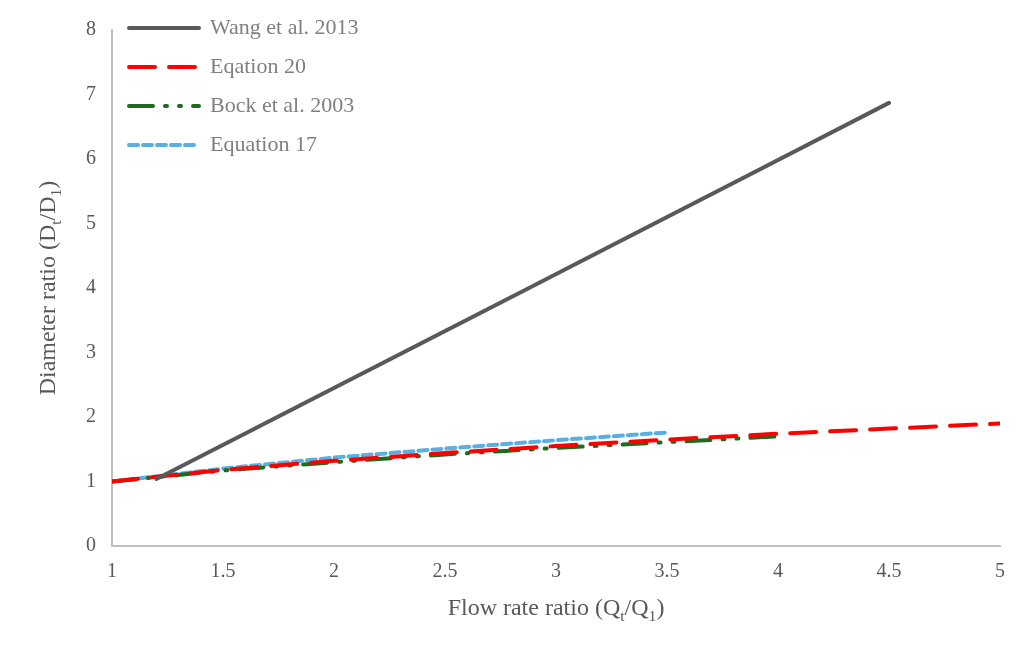  I want to click on x-tick-label: 5, so click(1000, 570).